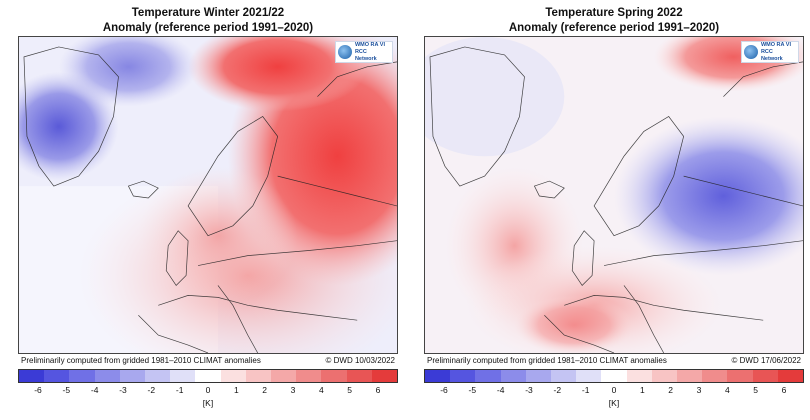 The width and height of the screenshot is (810, 420). I want to click on title-line-1: Temperature Spring 2022, so click(614, 13).